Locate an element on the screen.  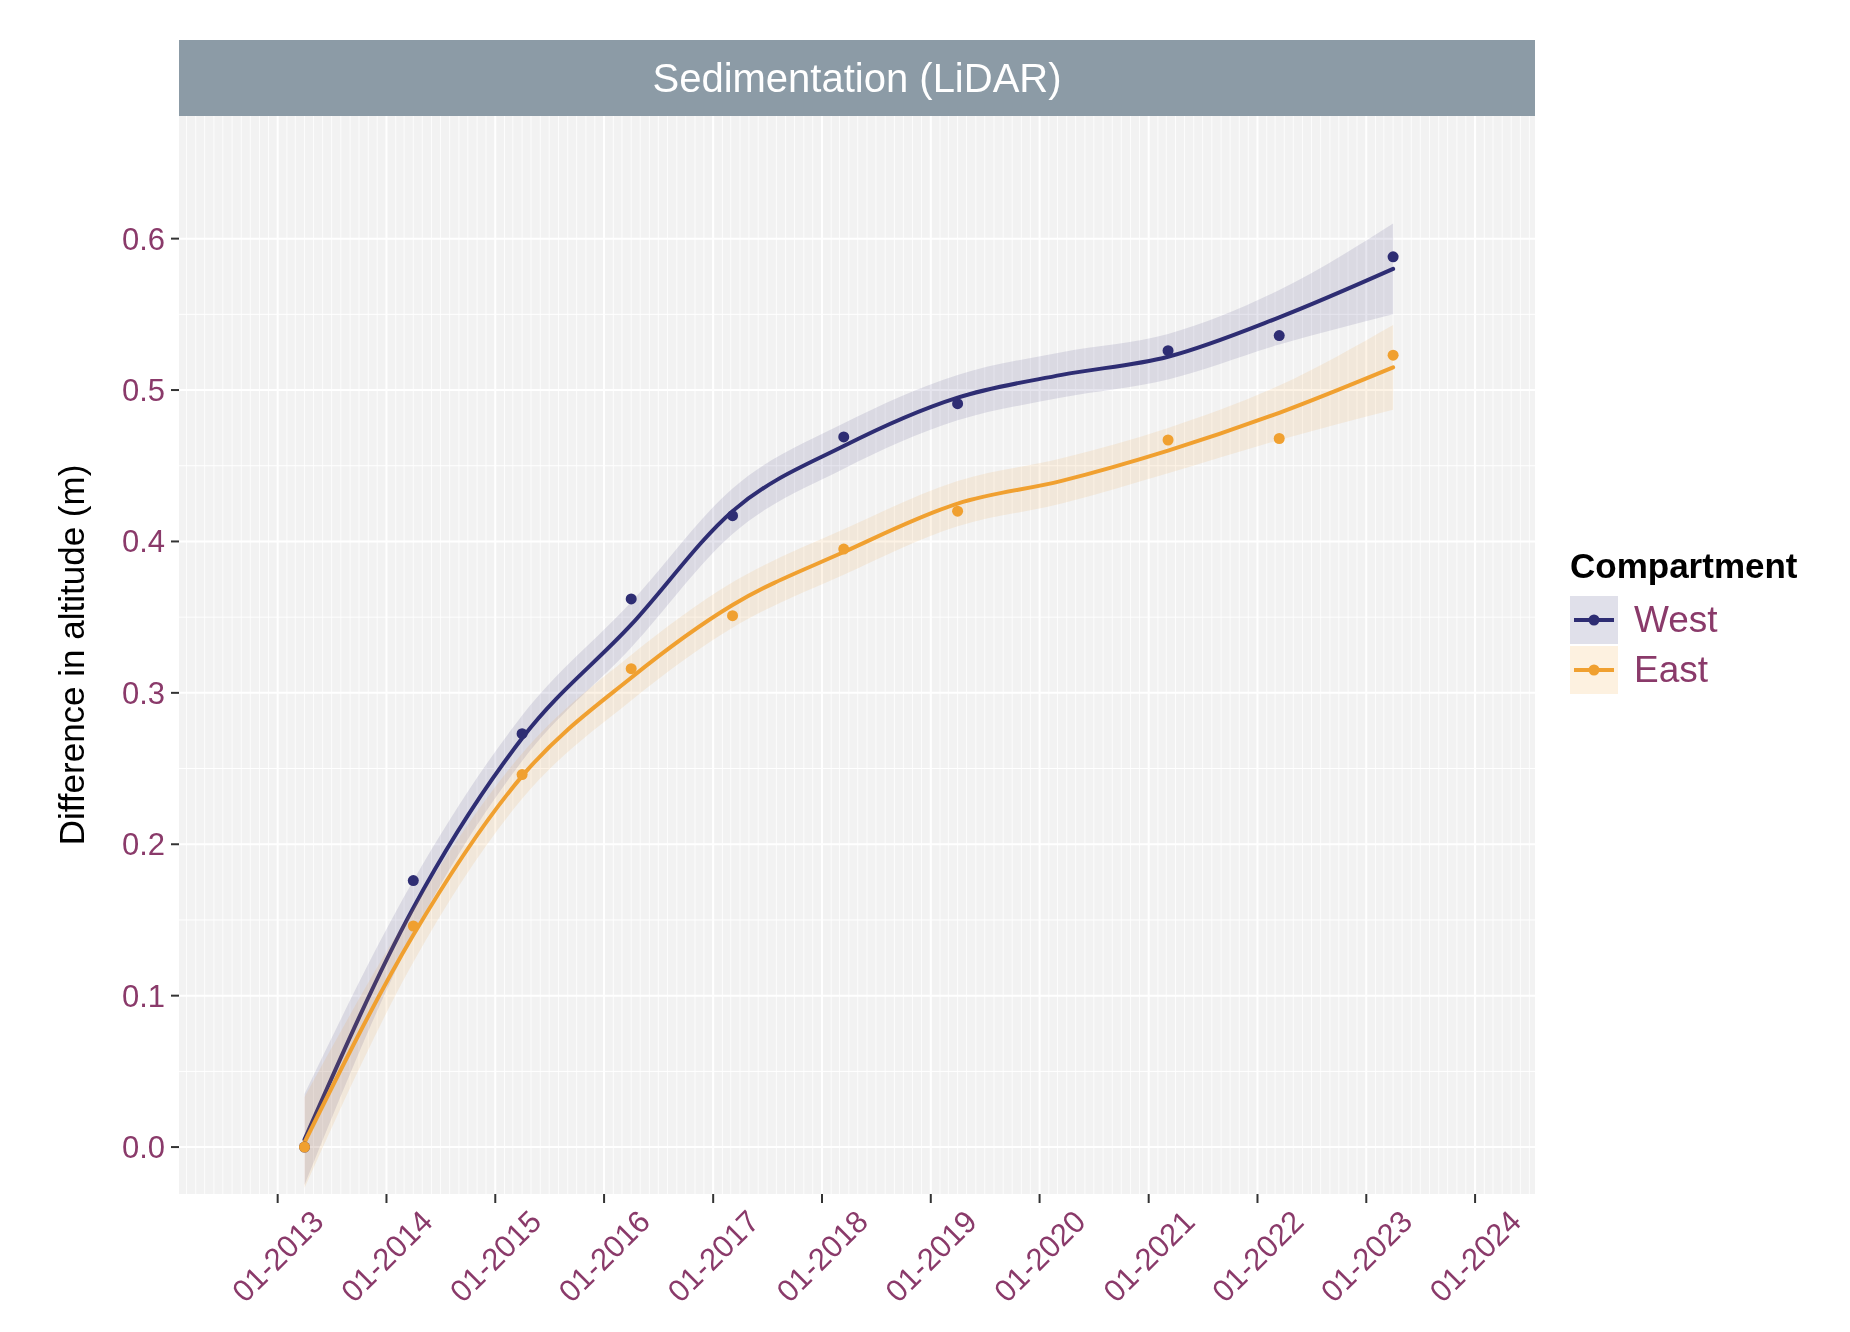
y-tick-label: 0.2 is located at coordinates (143, 845).